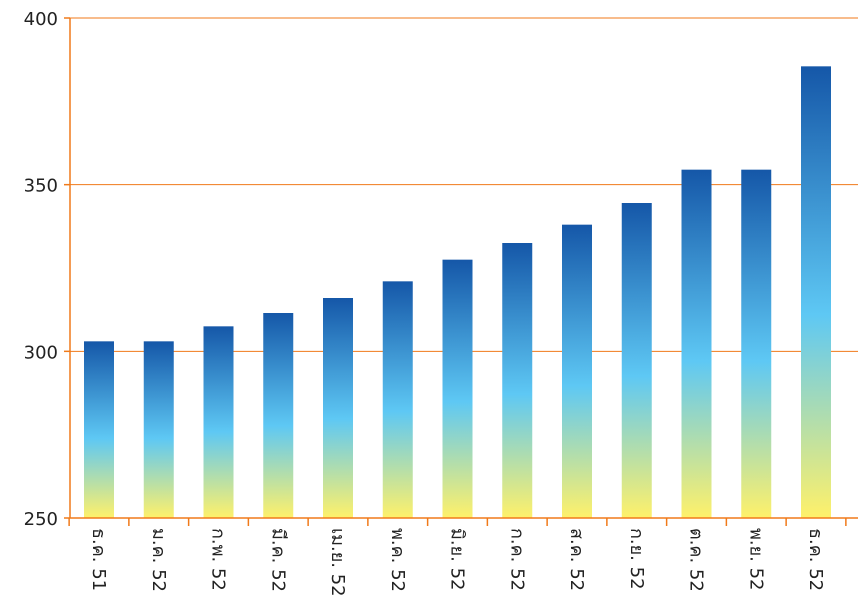 This screenshot has width=858, height=604. Describe the element at coordinates (457, 559) in the screenshot. I see `x-tick-label: มิ.ย. 52` at that location.